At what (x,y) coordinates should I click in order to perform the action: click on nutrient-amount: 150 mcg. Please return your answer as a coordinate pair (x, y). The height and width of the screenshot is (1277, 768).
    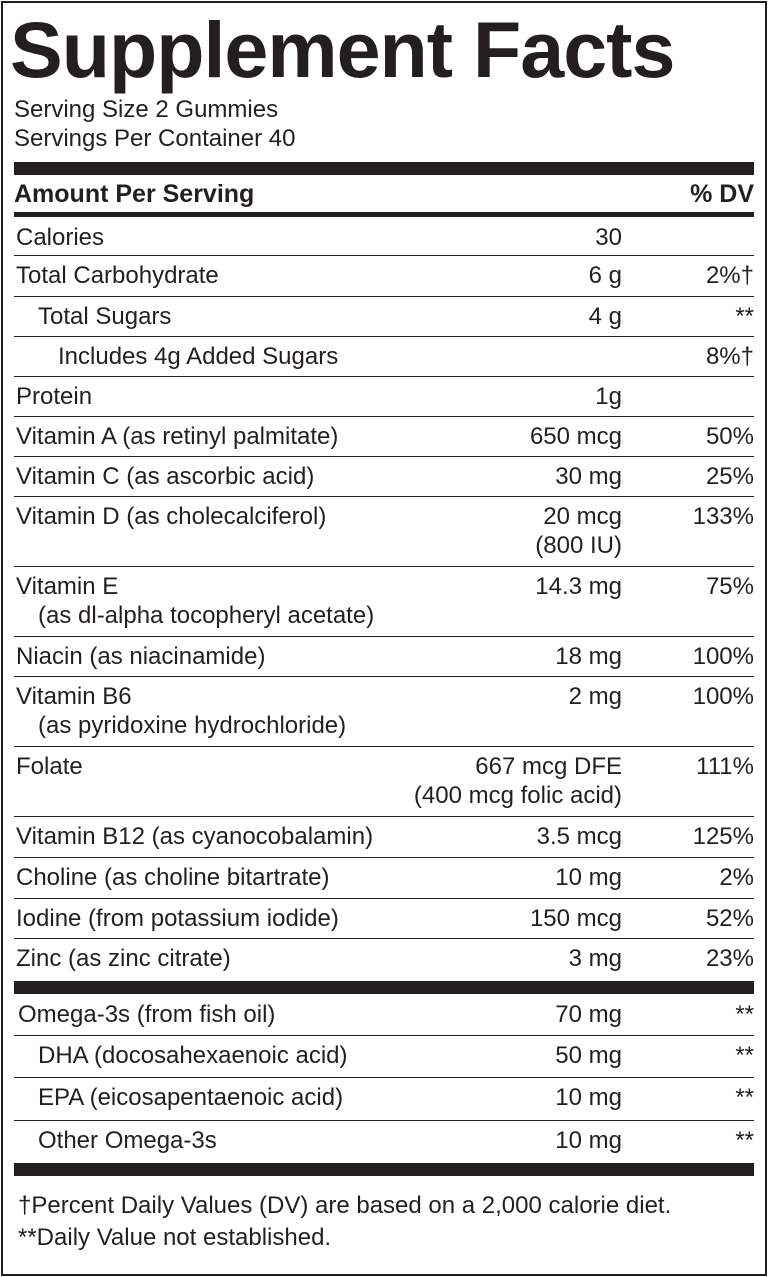
    Looking at the image, I should click on (576, 918).